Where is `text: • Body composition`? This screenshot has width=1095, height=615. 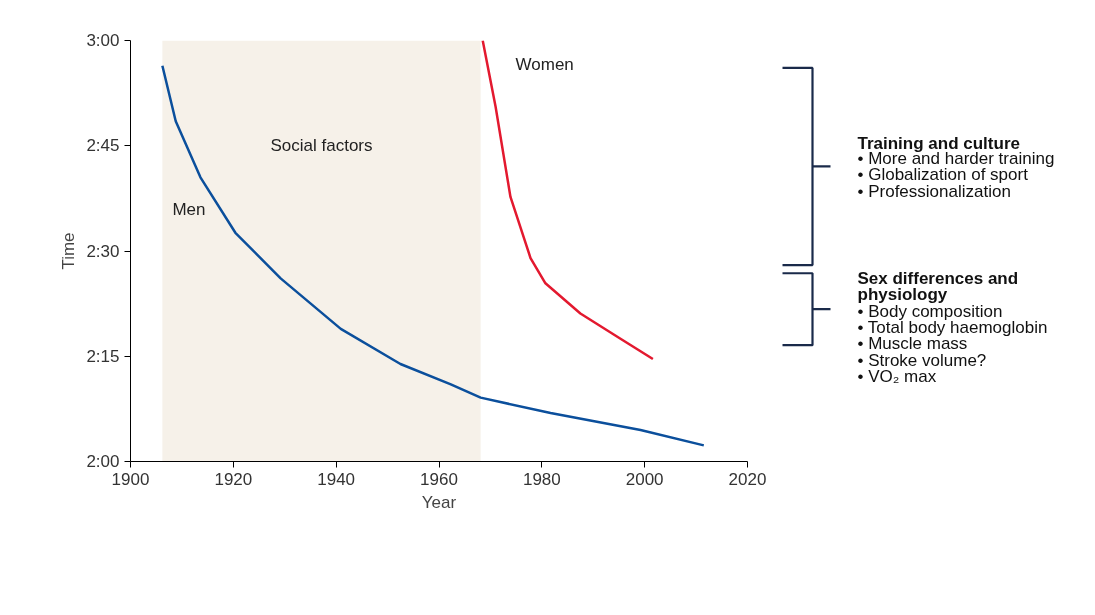
text: • Body composition is located at coordinates (930, 312).